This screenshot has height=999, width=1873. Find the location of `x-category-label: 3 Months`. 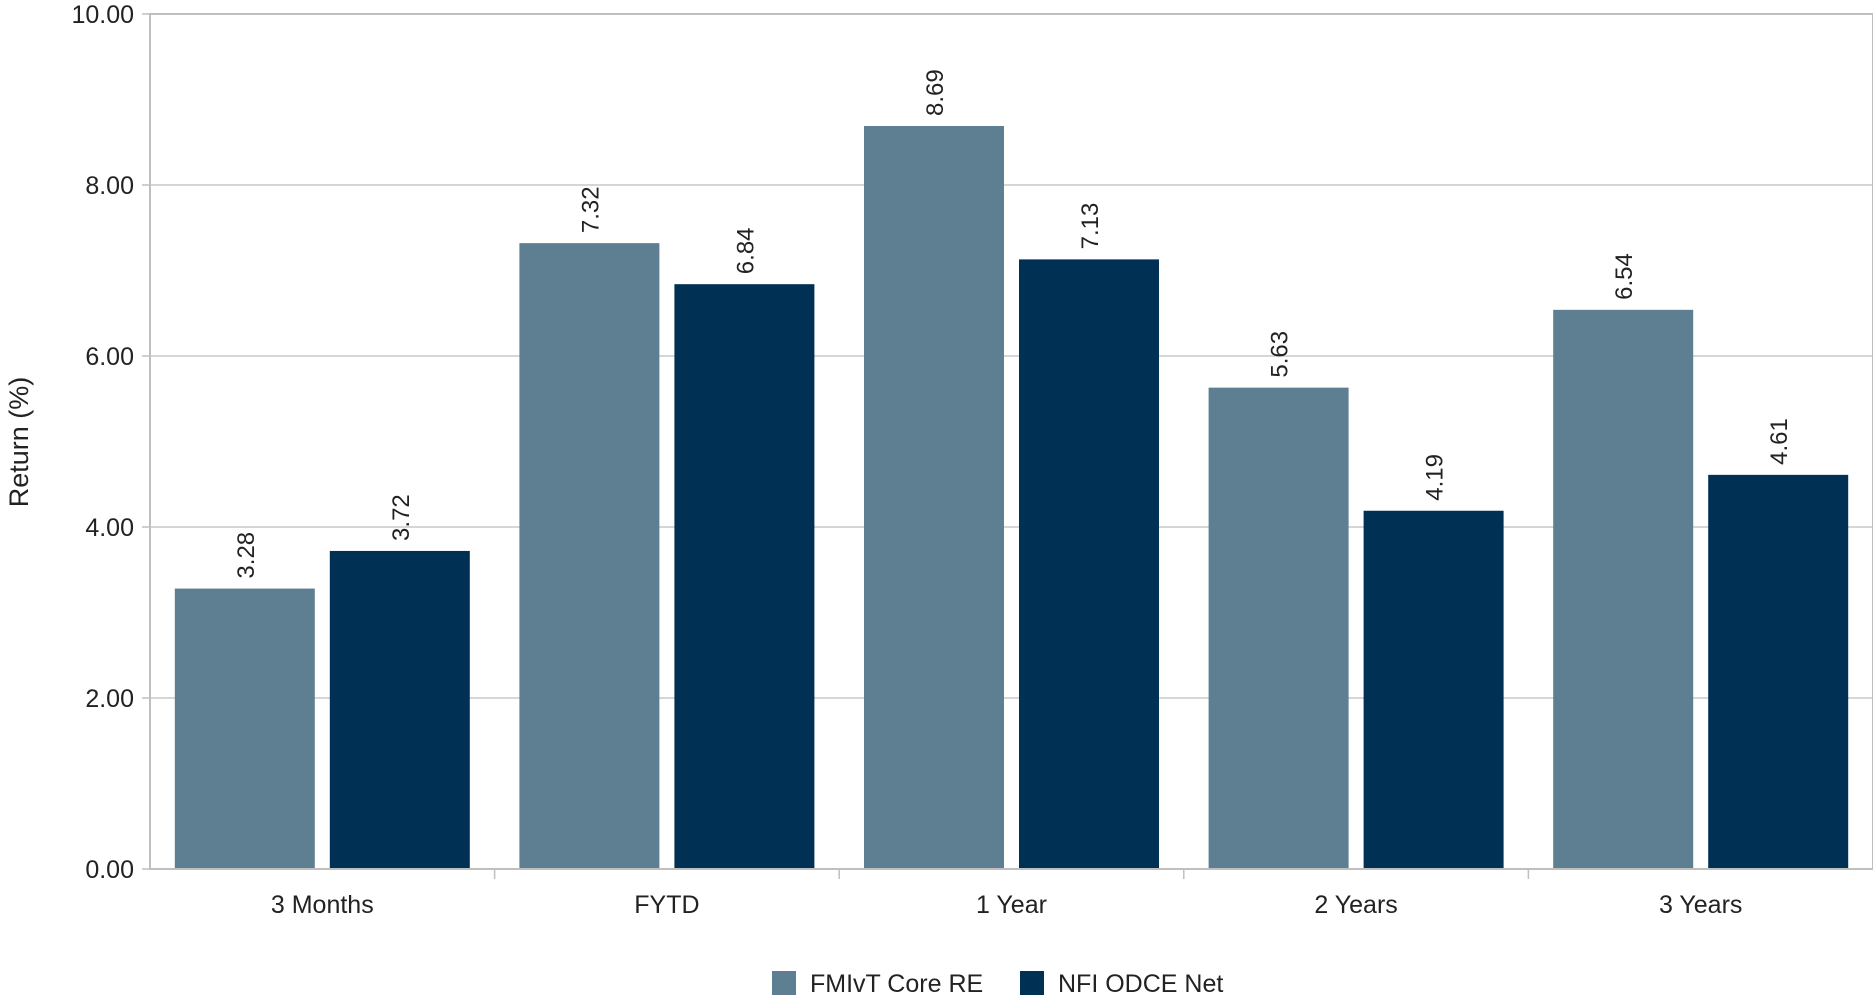

x-category-label: 3 Months is located at coordinates (322, 905).